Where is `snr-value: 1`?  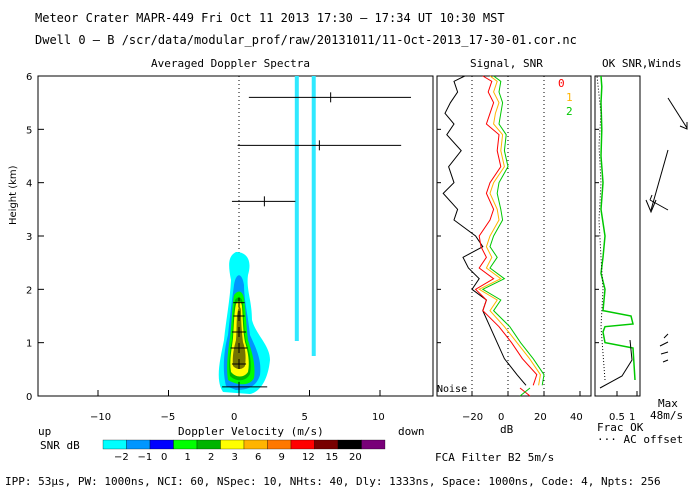 snr-value: 1 is located at coordinates (188, 457).